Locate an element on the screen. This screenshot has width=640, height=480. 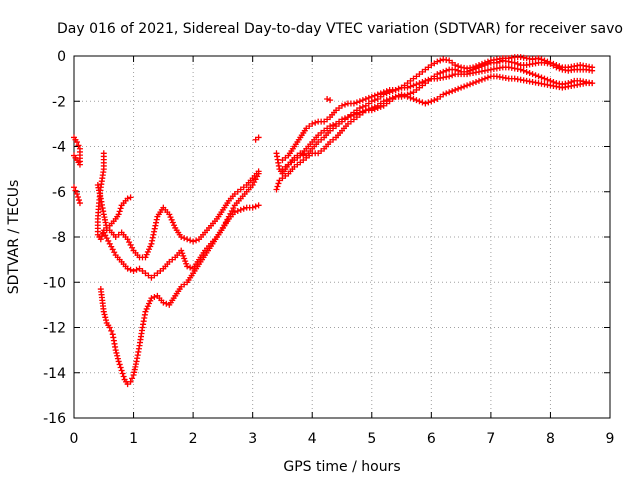
x-tick-label: 3 is located at coordinates (252, 439).